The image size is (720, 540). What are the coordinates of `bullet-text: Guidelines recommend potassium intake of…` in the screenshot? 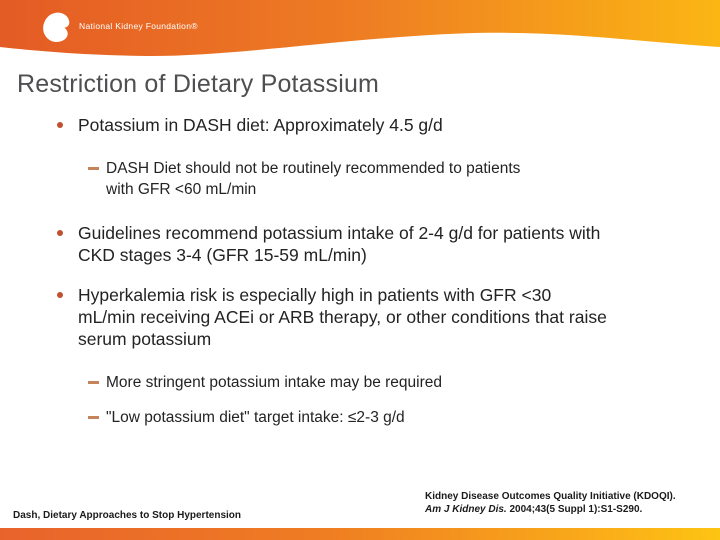 It's located at (339, 244).